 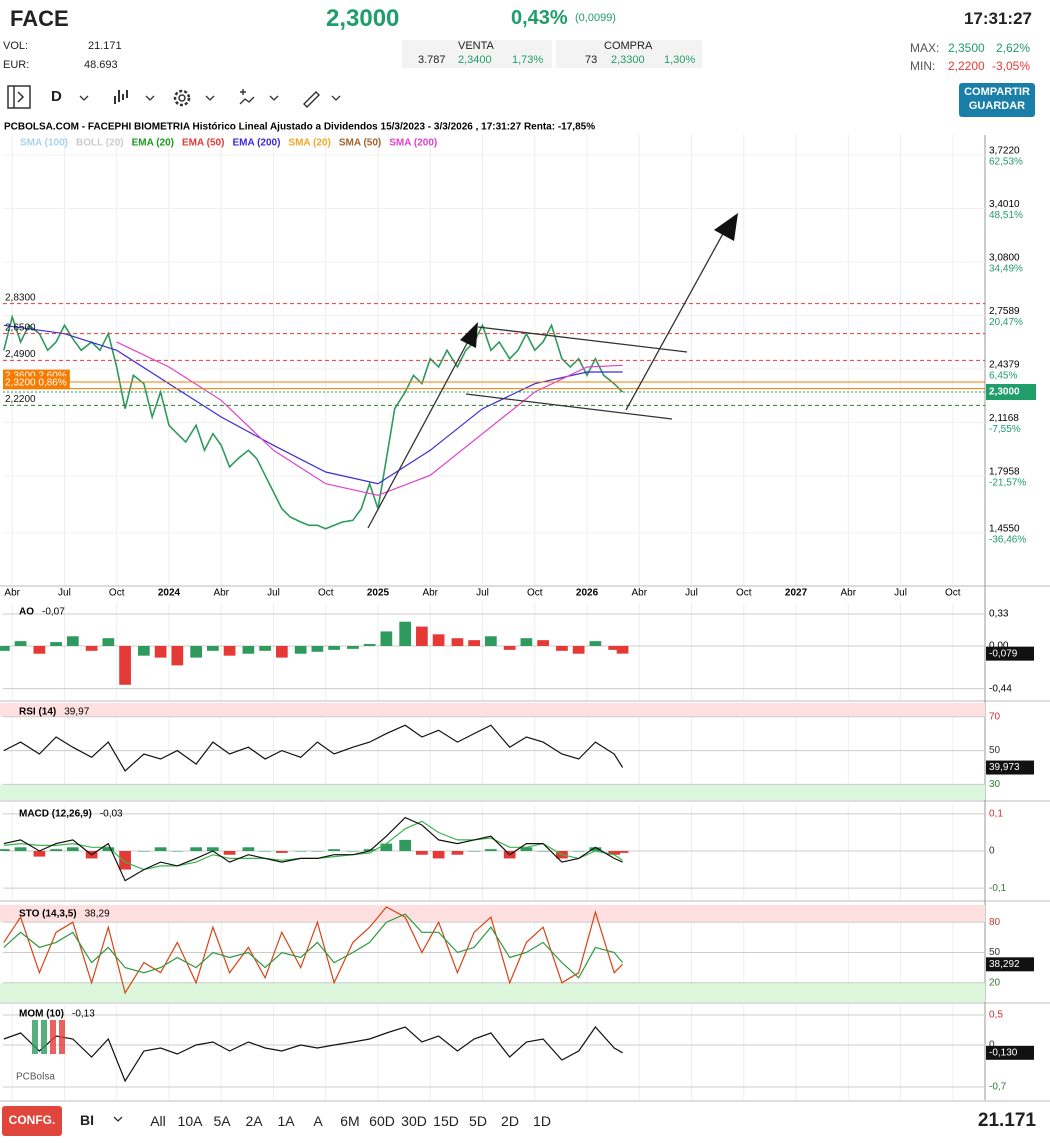 I want to click on indicator-icon, so click(x=247, y=97).